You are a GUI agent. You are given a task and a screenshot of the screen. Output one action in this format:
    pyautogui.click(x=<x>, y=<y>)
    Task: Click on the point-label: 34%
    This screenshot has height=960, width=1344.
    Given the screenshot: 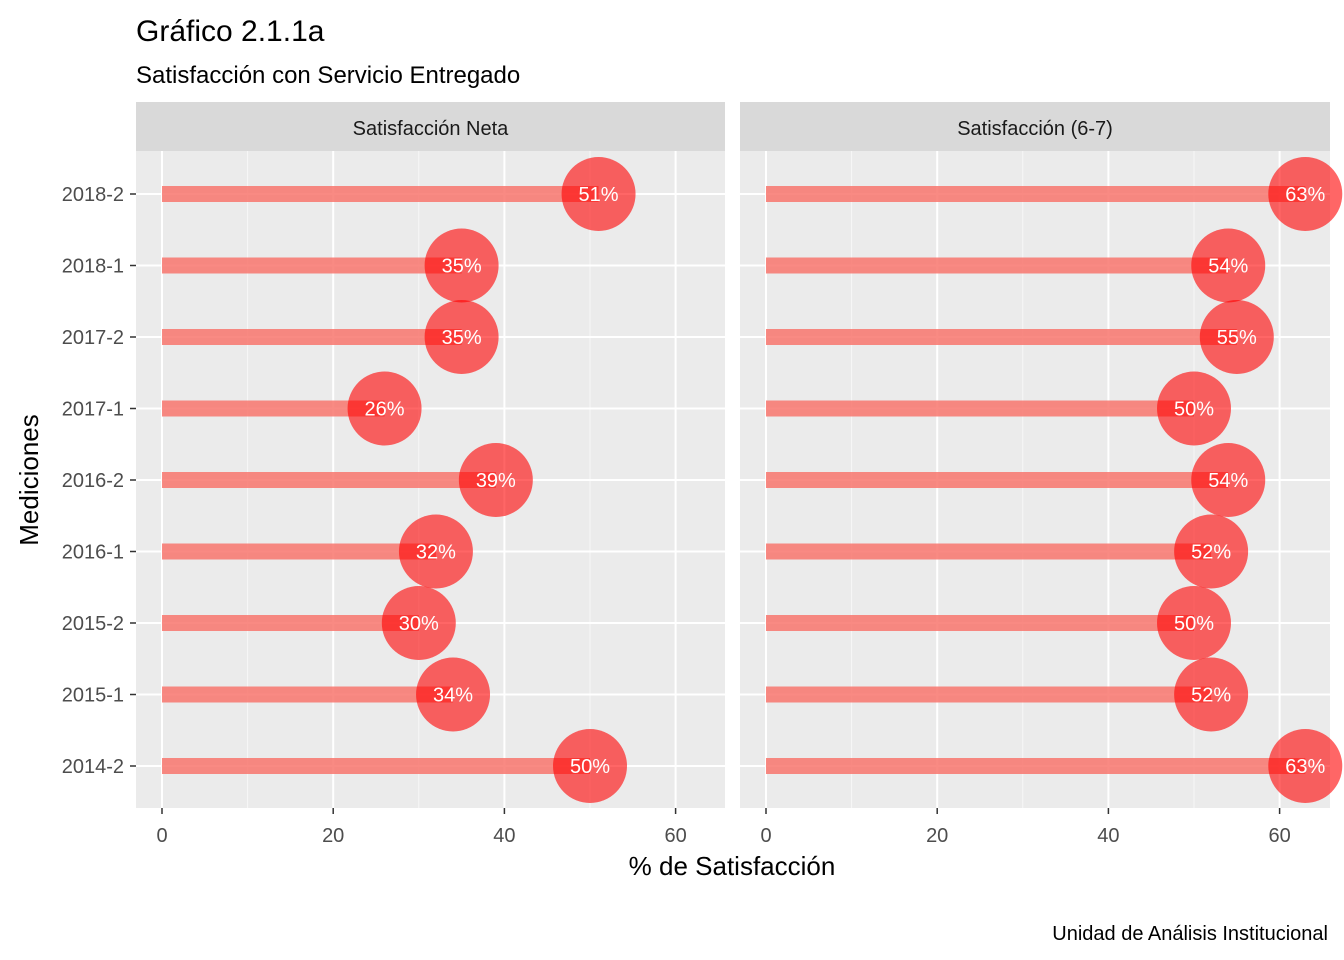 What is the action you would take?
    pyautogui.click(x=453, y=696)
    